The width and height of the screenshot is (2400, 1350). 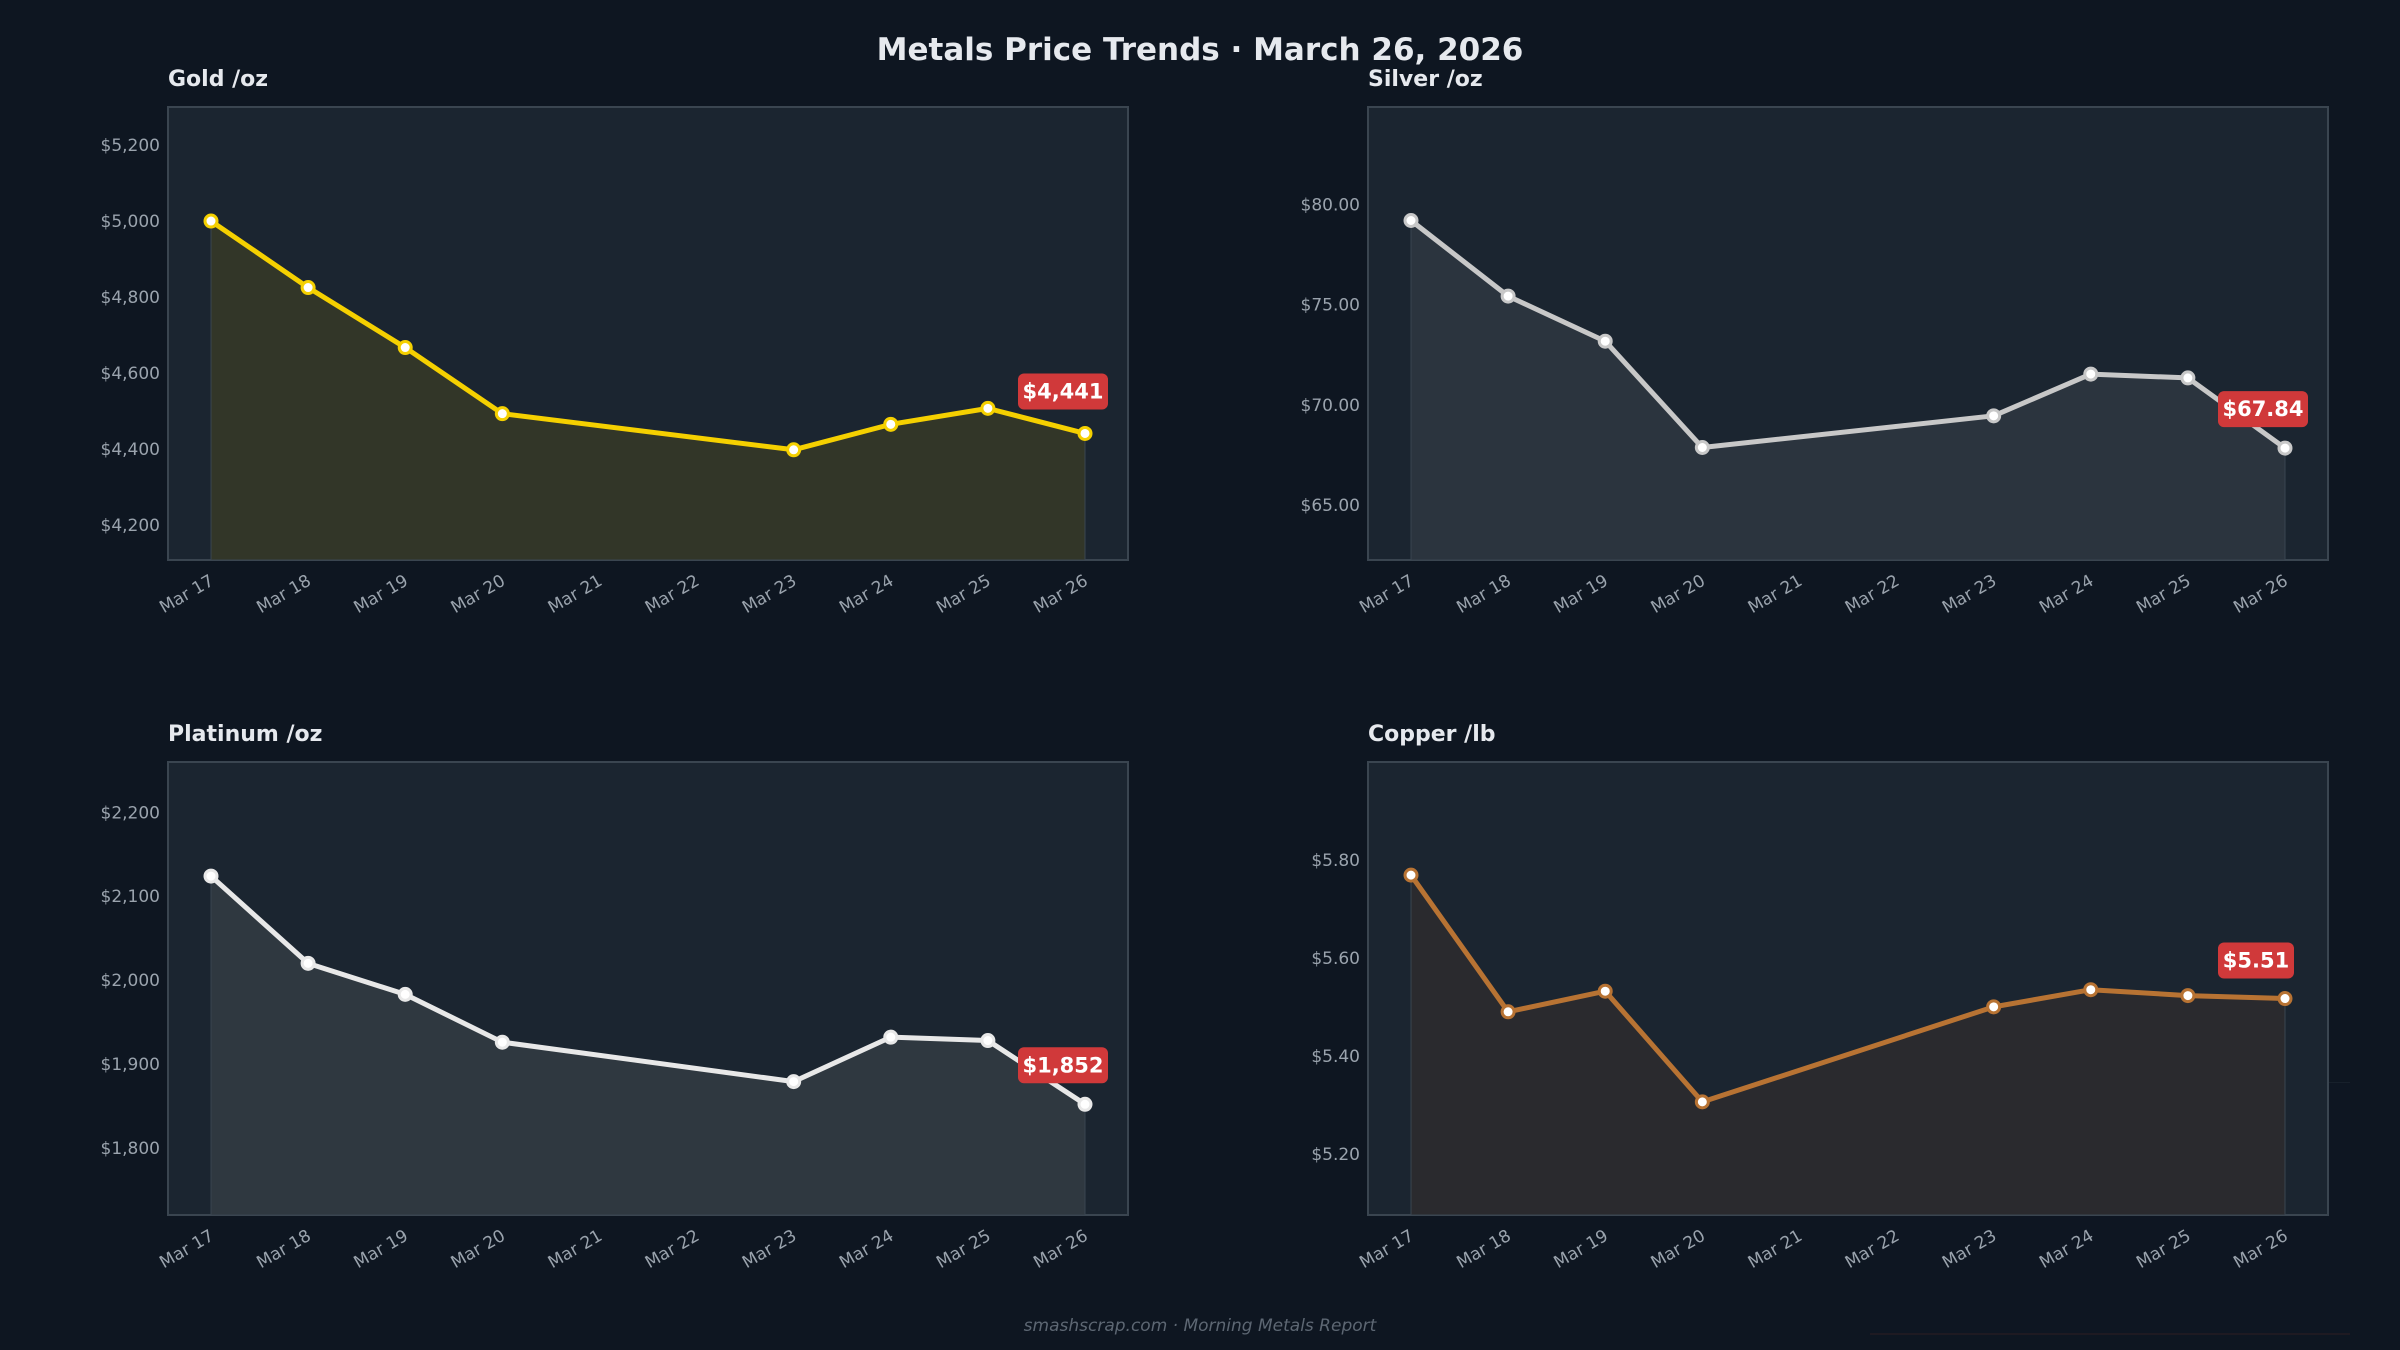 I want to click on y-tick-label: $1,900, so click(x=130, y=1065).